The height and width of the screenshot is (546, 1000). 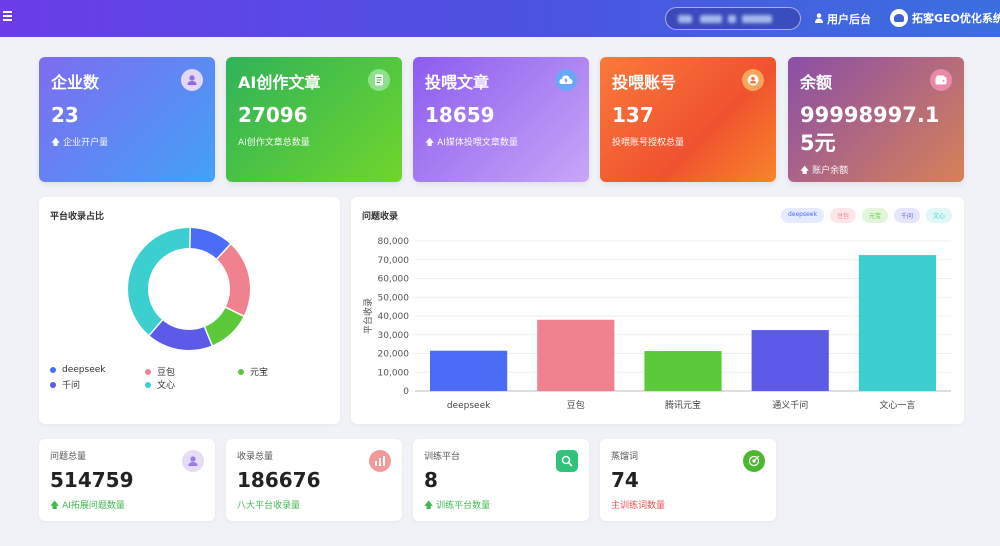 What do you see at coordinates (77, 370) in the screenshot?
I see `legend-item-deepseek: deepseek` at bounding box center [77, 370].